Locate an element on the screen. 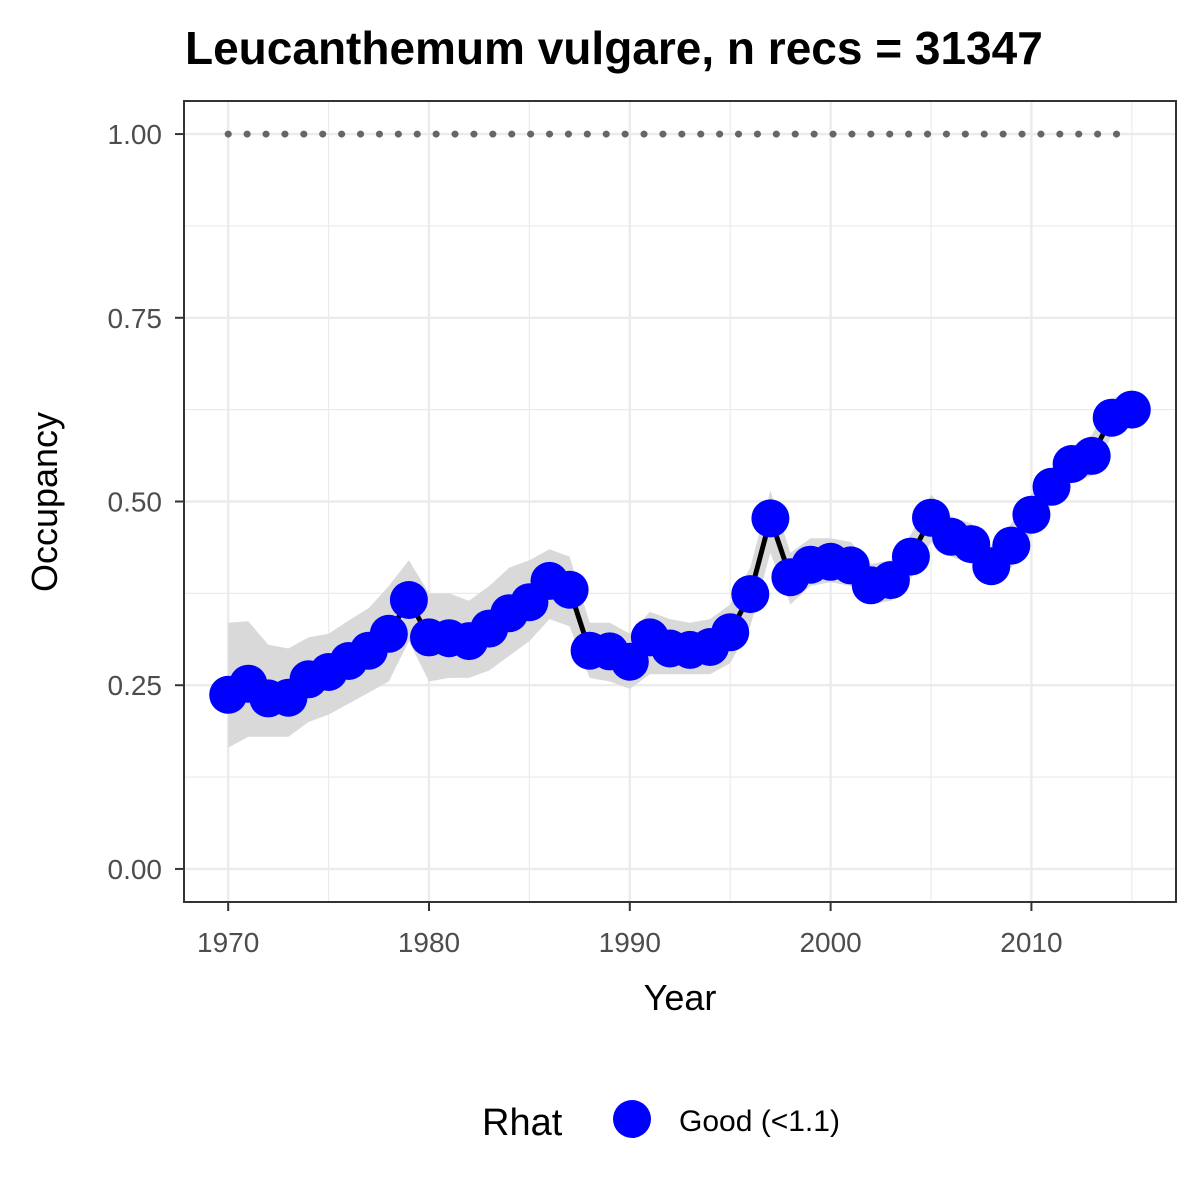  x-tick-label-0: 1970 is located at coordinates (228, 942).